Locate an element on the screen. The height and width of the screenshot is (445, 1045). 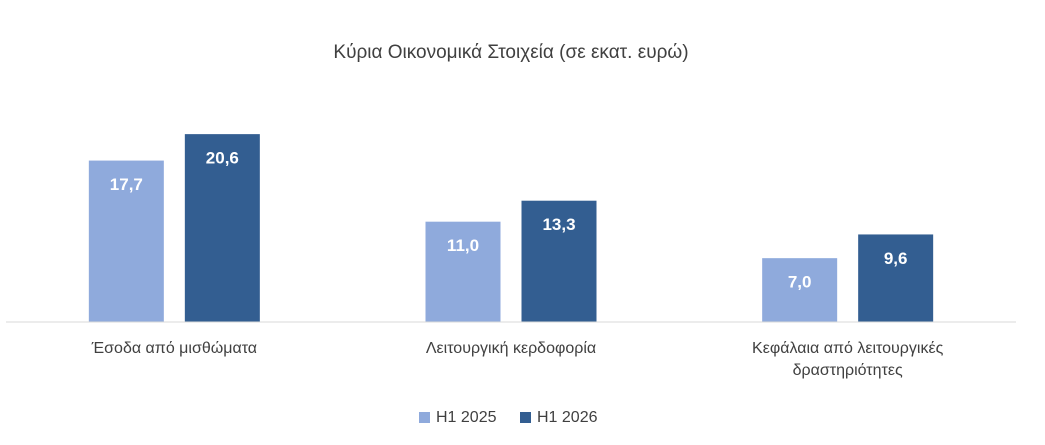
x-tick-label: Έσοδα από μισθώματα is located at coordinates (174, 348).